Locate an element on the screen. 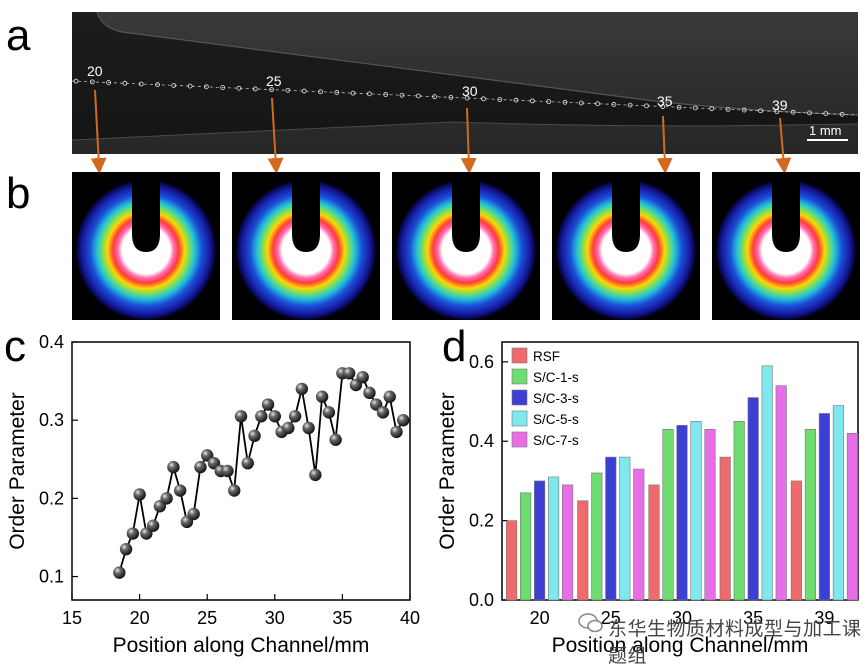 The image size is (866, 668). legend: RSF S/C-1-s S/C-3-s S/C-5-s S/C-7-s is located at coordinates (545, 397).